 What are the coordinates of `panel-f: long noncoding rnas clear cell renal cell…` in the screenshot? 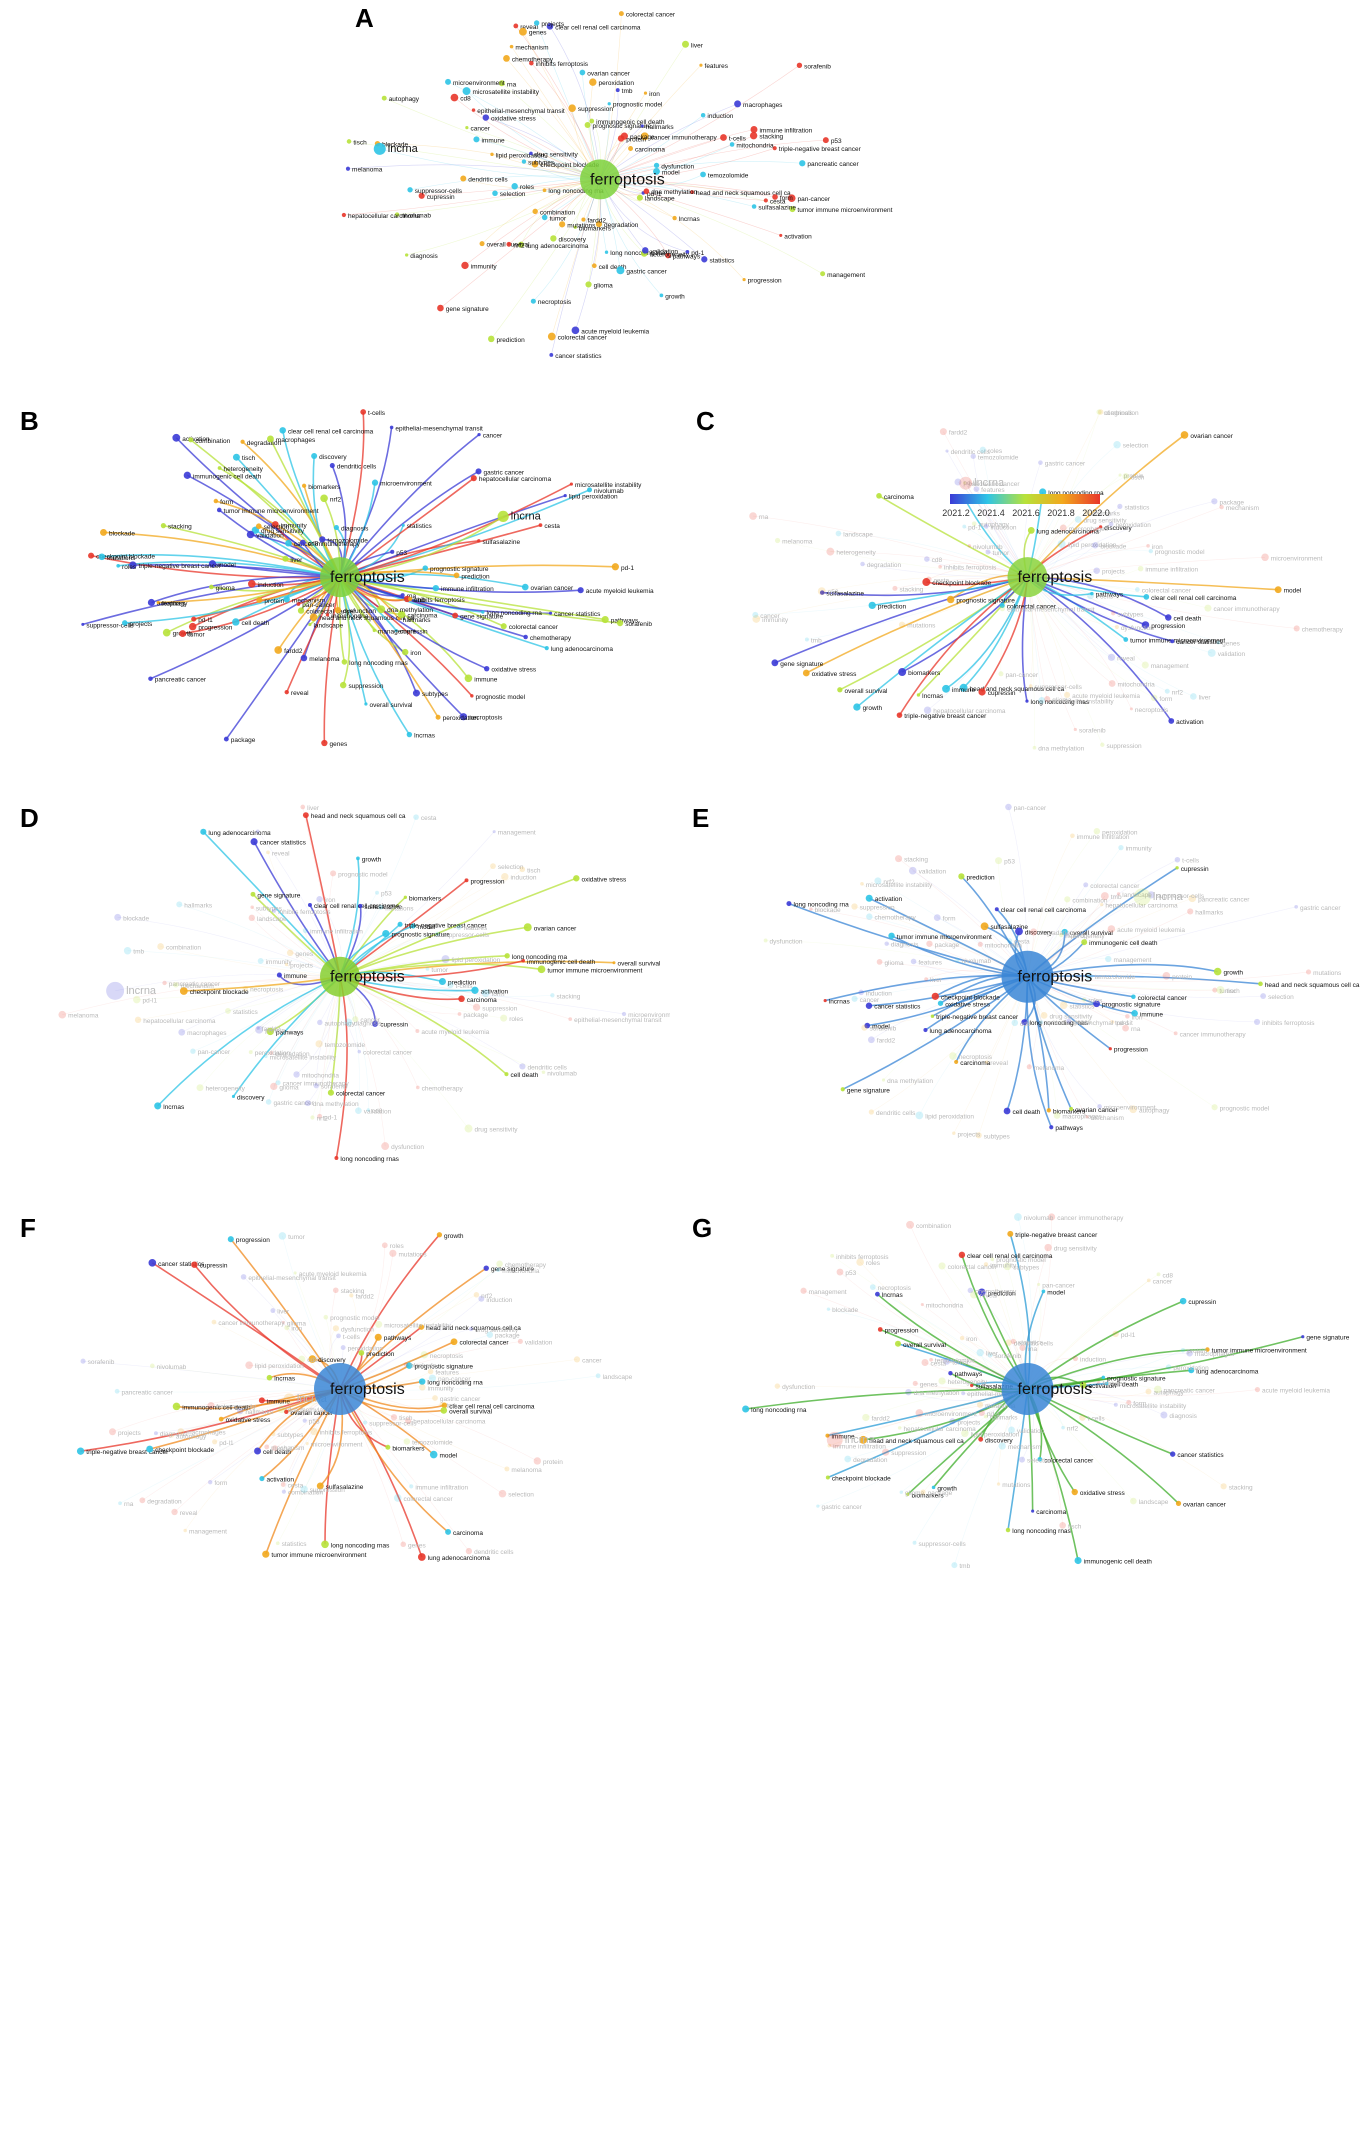 It's located at (340, 1405).